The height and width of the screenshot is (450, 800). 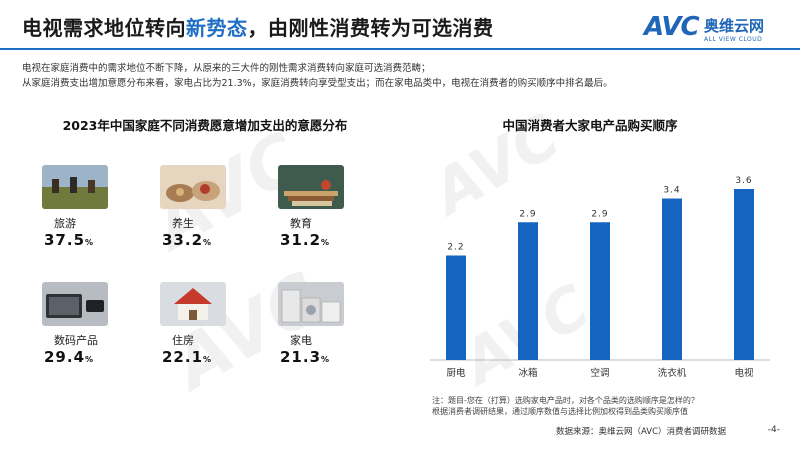 What do you see at coordinates (65, 357) in the screenshot?
I see `value-number: 29.4` at bounding box center [65, 357].